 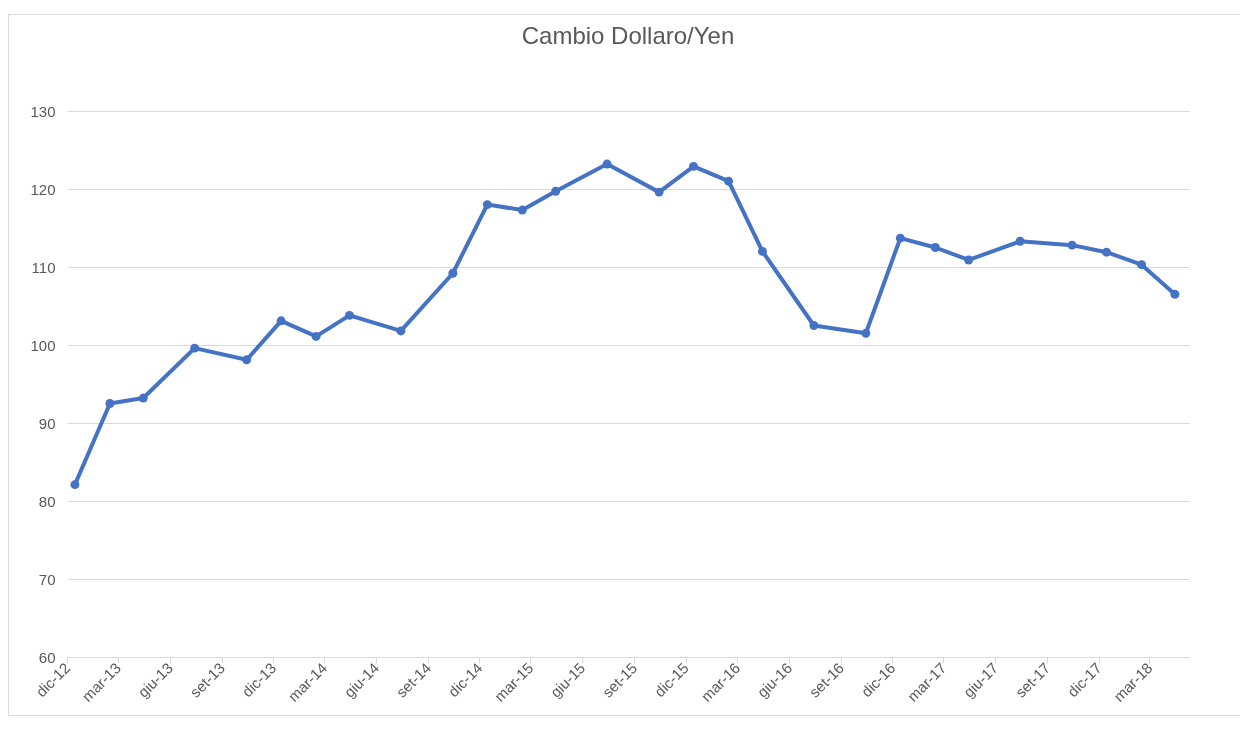 What do you see at coordinates (628, 35) in the screenshot?
I see `chart-title: Cambio Dollaro/Yen` at bounding box center [628, 35].